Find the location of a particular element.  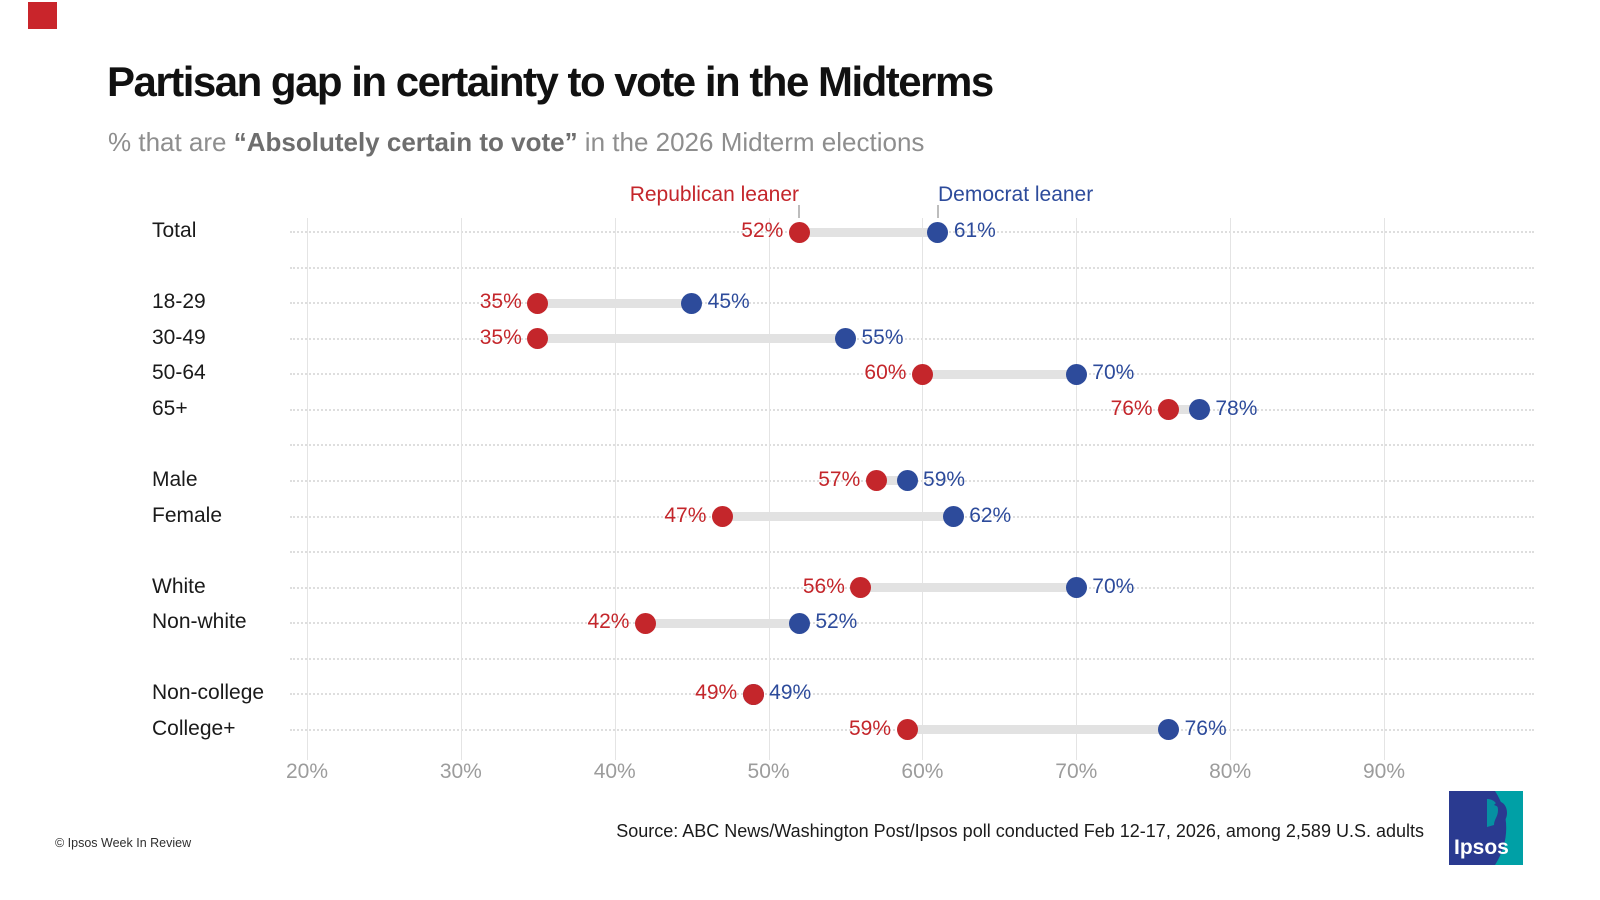

category-label: College+ is located at coordinates (194, 728).